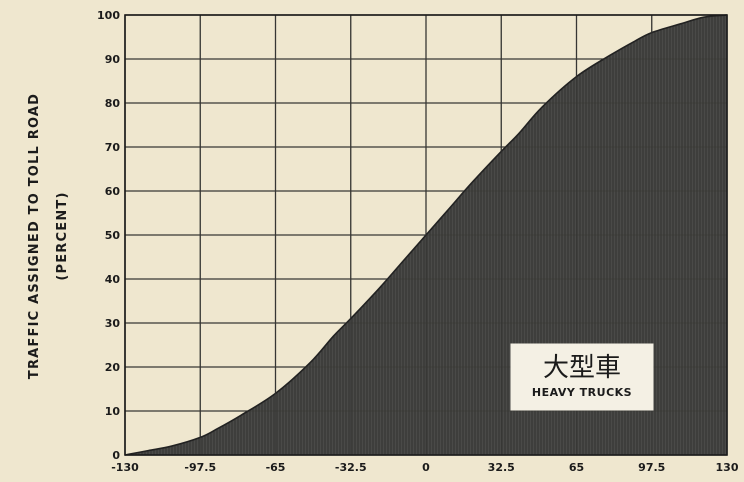  What do you see at coordinates (113, 367) in the screenshot?
I see `y-tick-label: 20` at bounding box center [113, 367].